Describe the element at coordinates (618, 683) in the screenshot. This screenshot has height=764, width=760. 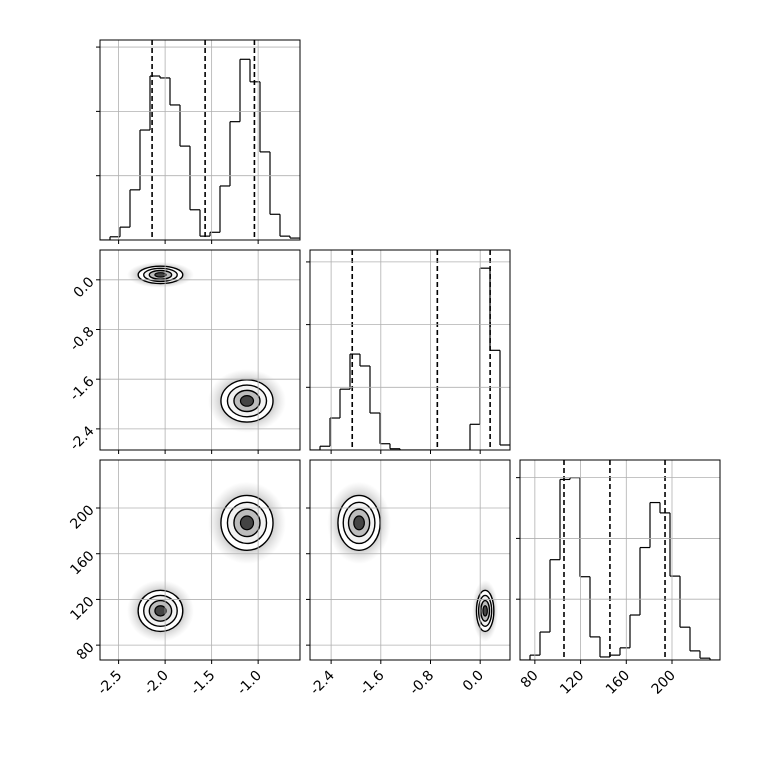
I see `x-tick-label: 160` at that location.